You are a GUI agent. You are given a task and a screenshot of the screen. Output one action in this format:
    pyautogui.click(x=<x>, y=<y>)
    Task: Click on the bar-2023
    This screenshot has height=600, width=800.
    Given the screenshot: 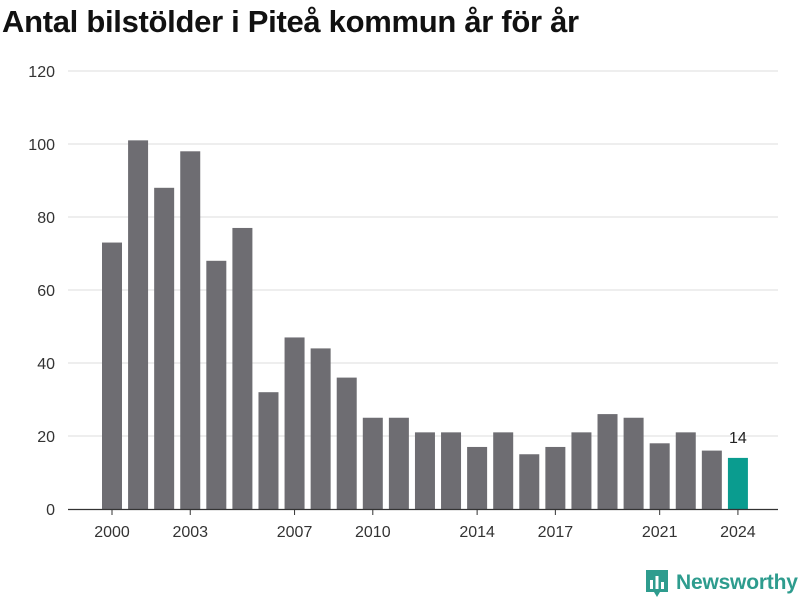 What is the action you would take?
    pyautogui.click(x=711, y=479)
    